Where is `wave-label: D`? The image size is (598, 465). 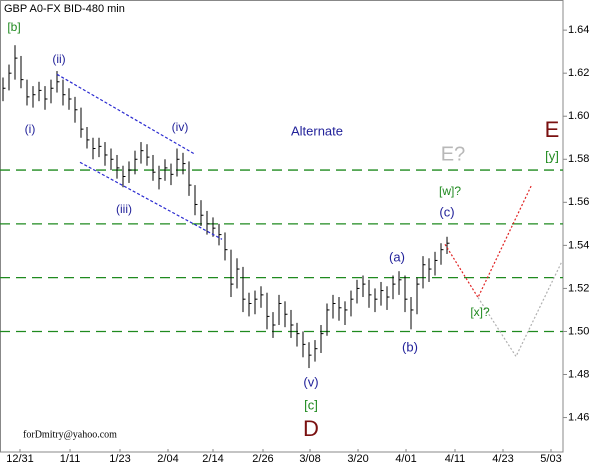
wave-label: D is located at coordinates (311, 428).